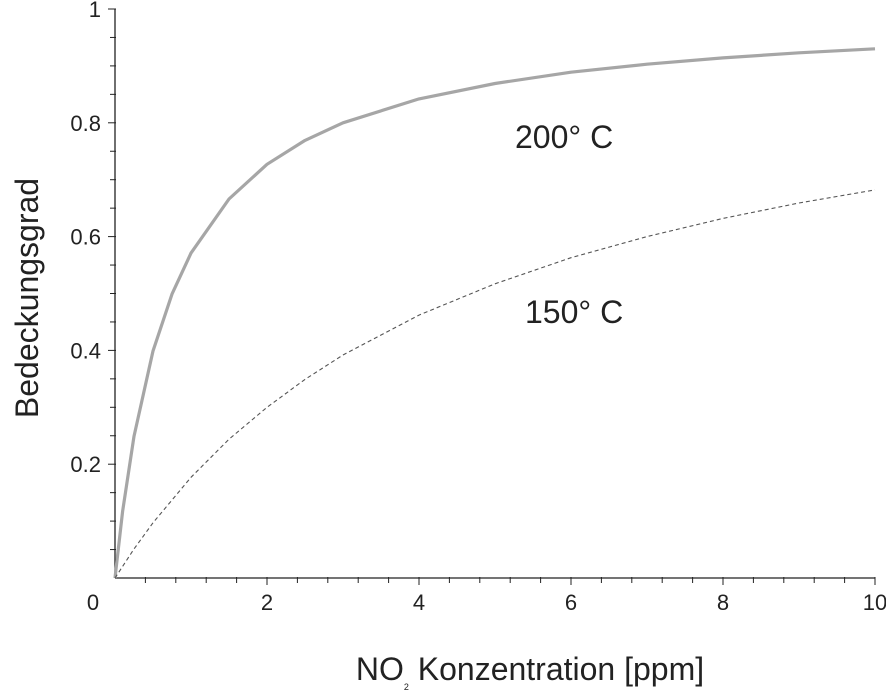 The width and height of the screenshot is (886, 691). I want to click on x-axis-title-rest: Konzentration [ppm], so click(556, 669).